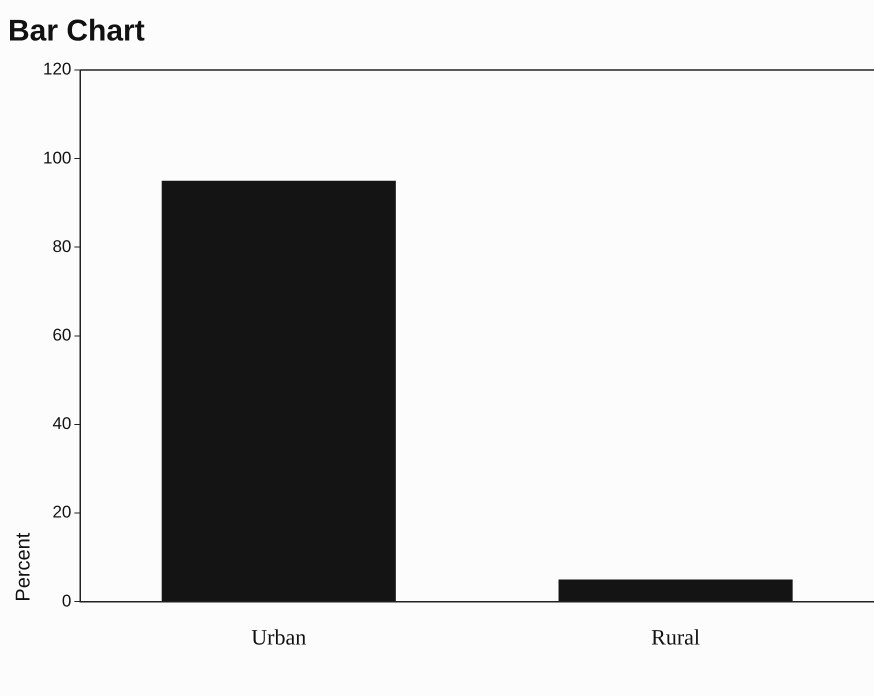  Describe the element at coordinates (23, 567) in the screenshot. I see `y-axis-title: Percent` at that location.